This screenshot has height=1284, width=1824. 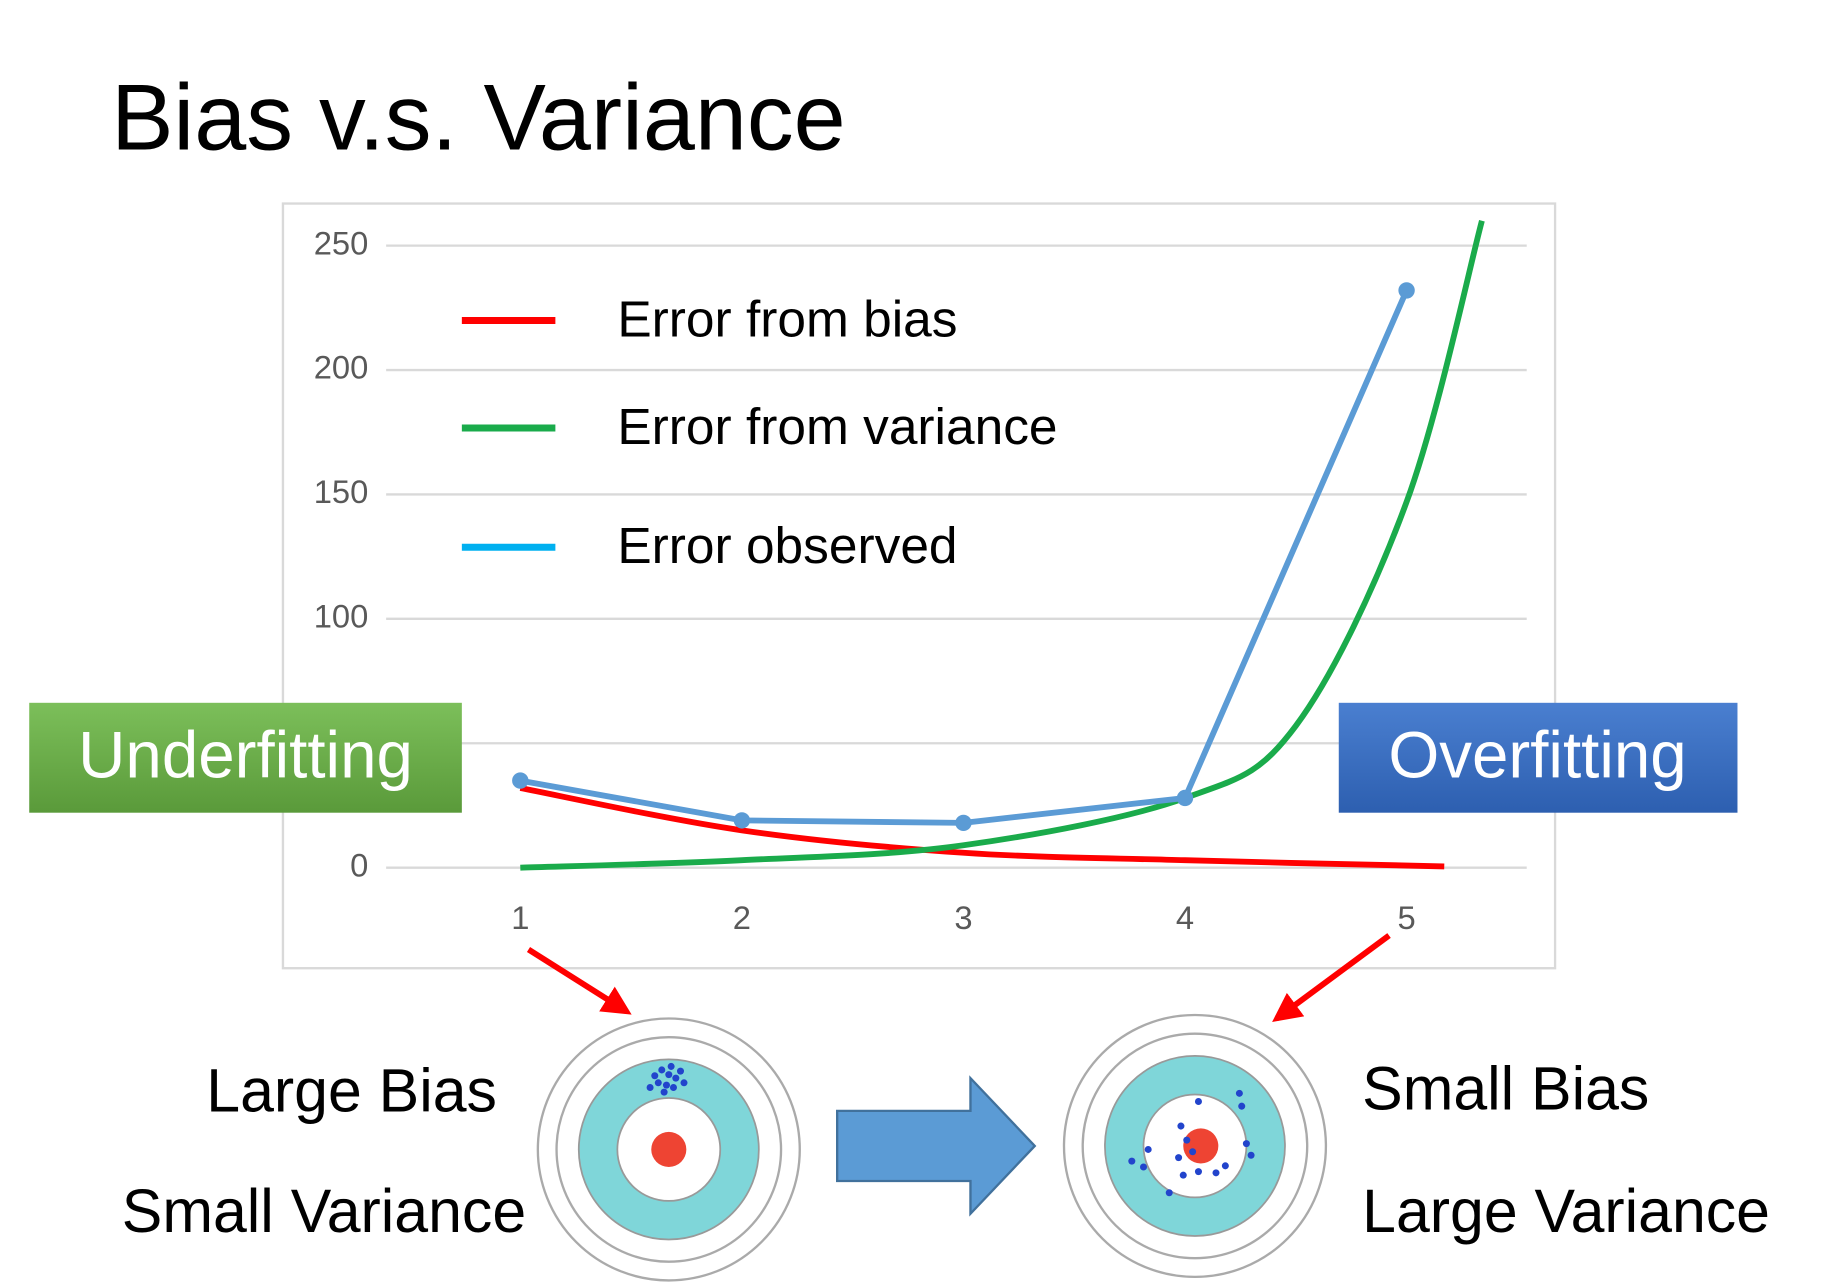 What do you see at coordinates (341, 491) in the screenshot?
I see `y-tick-label: 150` at bounding box center [341, 491].